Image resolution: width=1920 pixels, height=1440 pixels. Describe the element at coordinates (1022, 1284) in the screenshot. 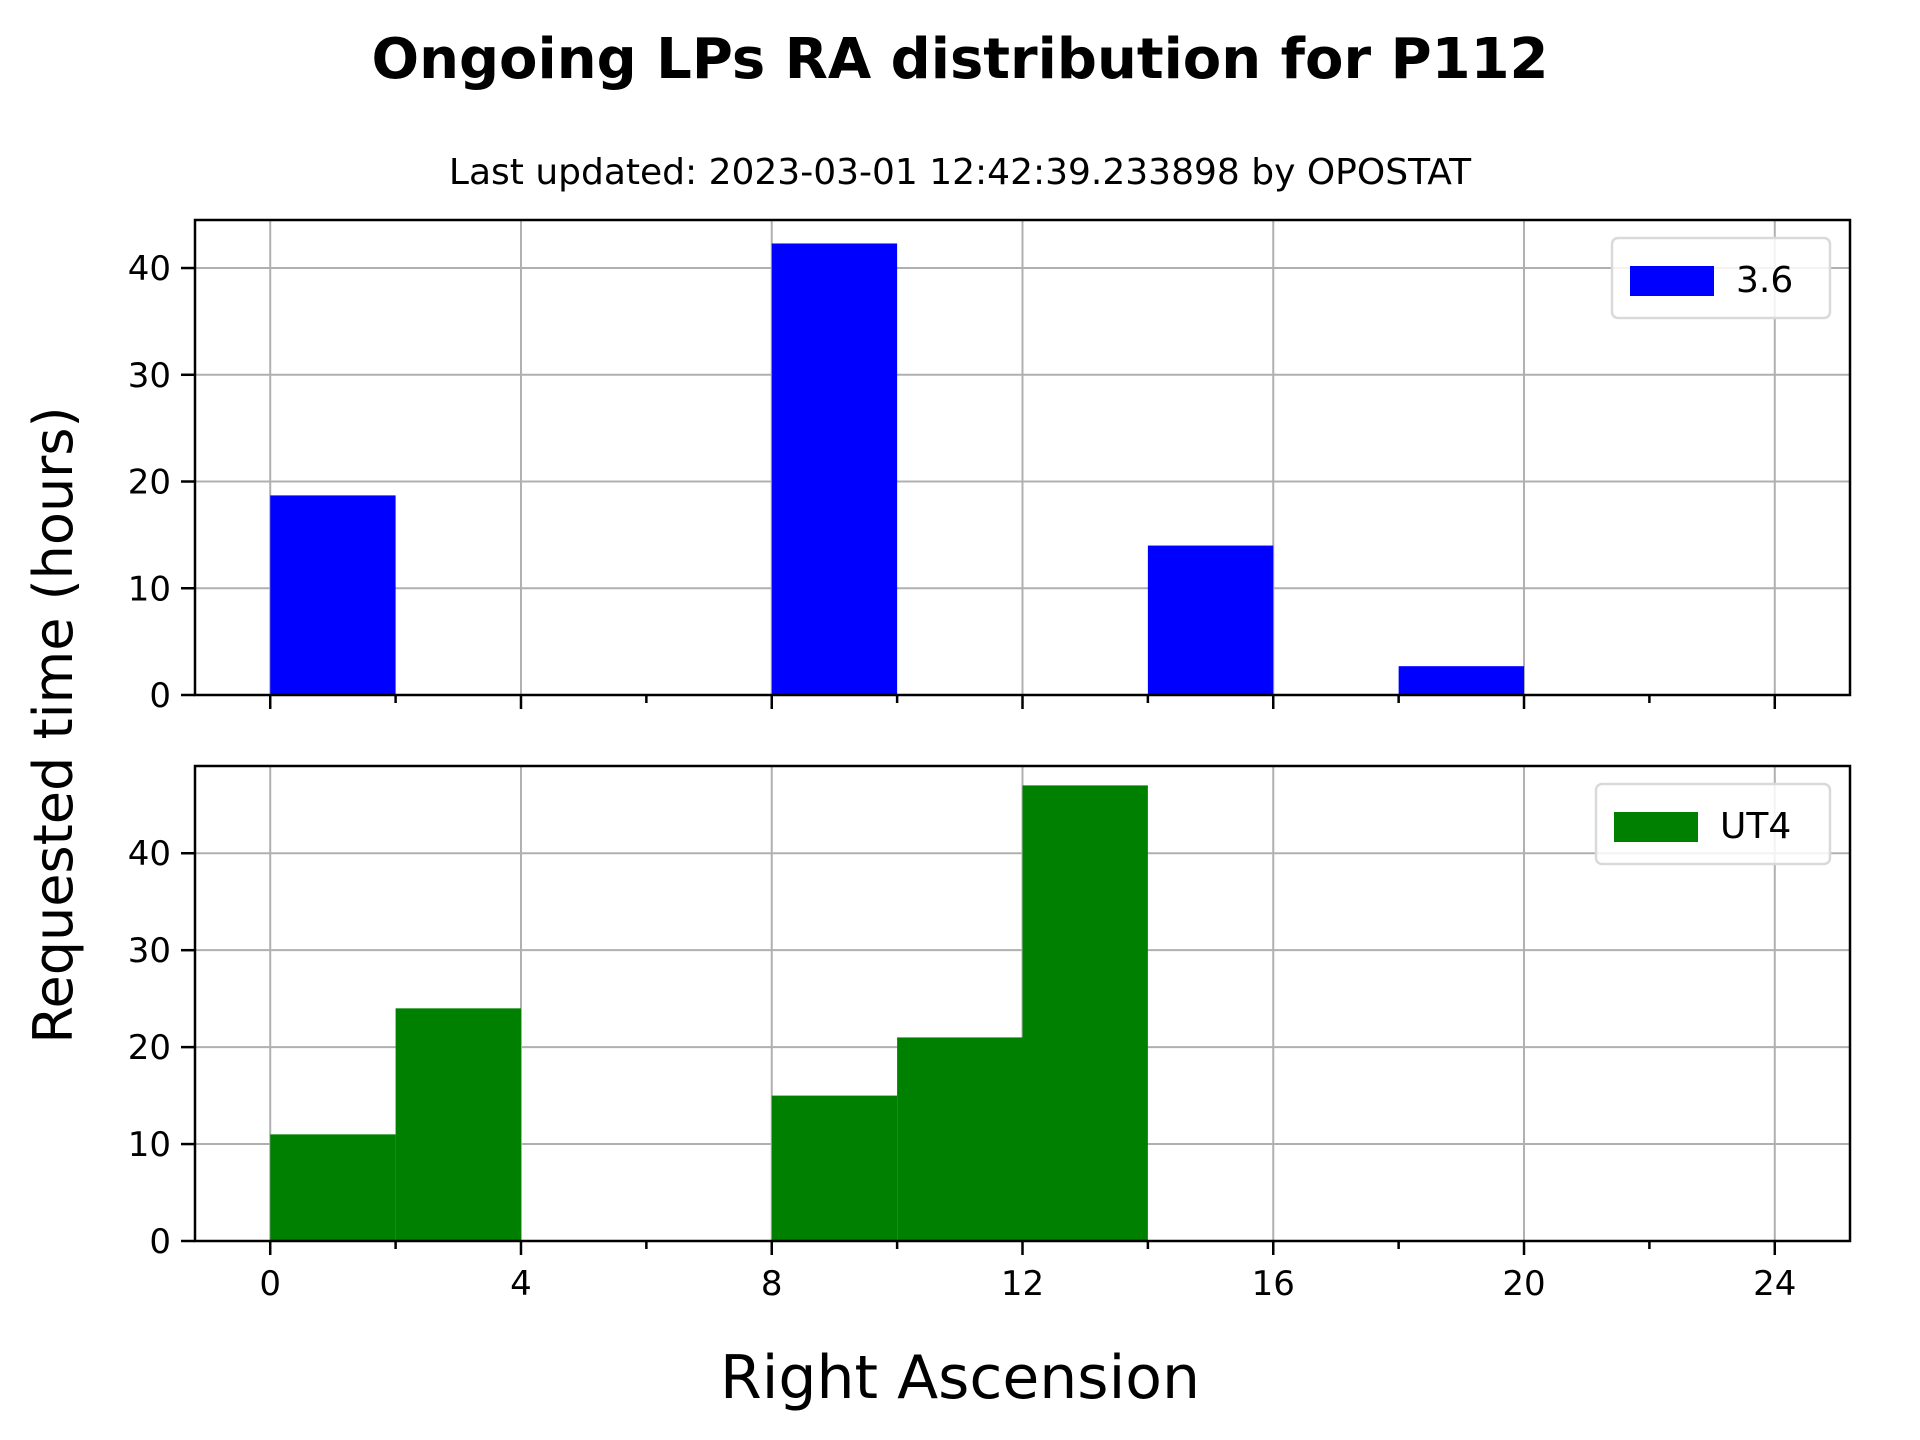

I see `x-tick-label: 12` at that location.